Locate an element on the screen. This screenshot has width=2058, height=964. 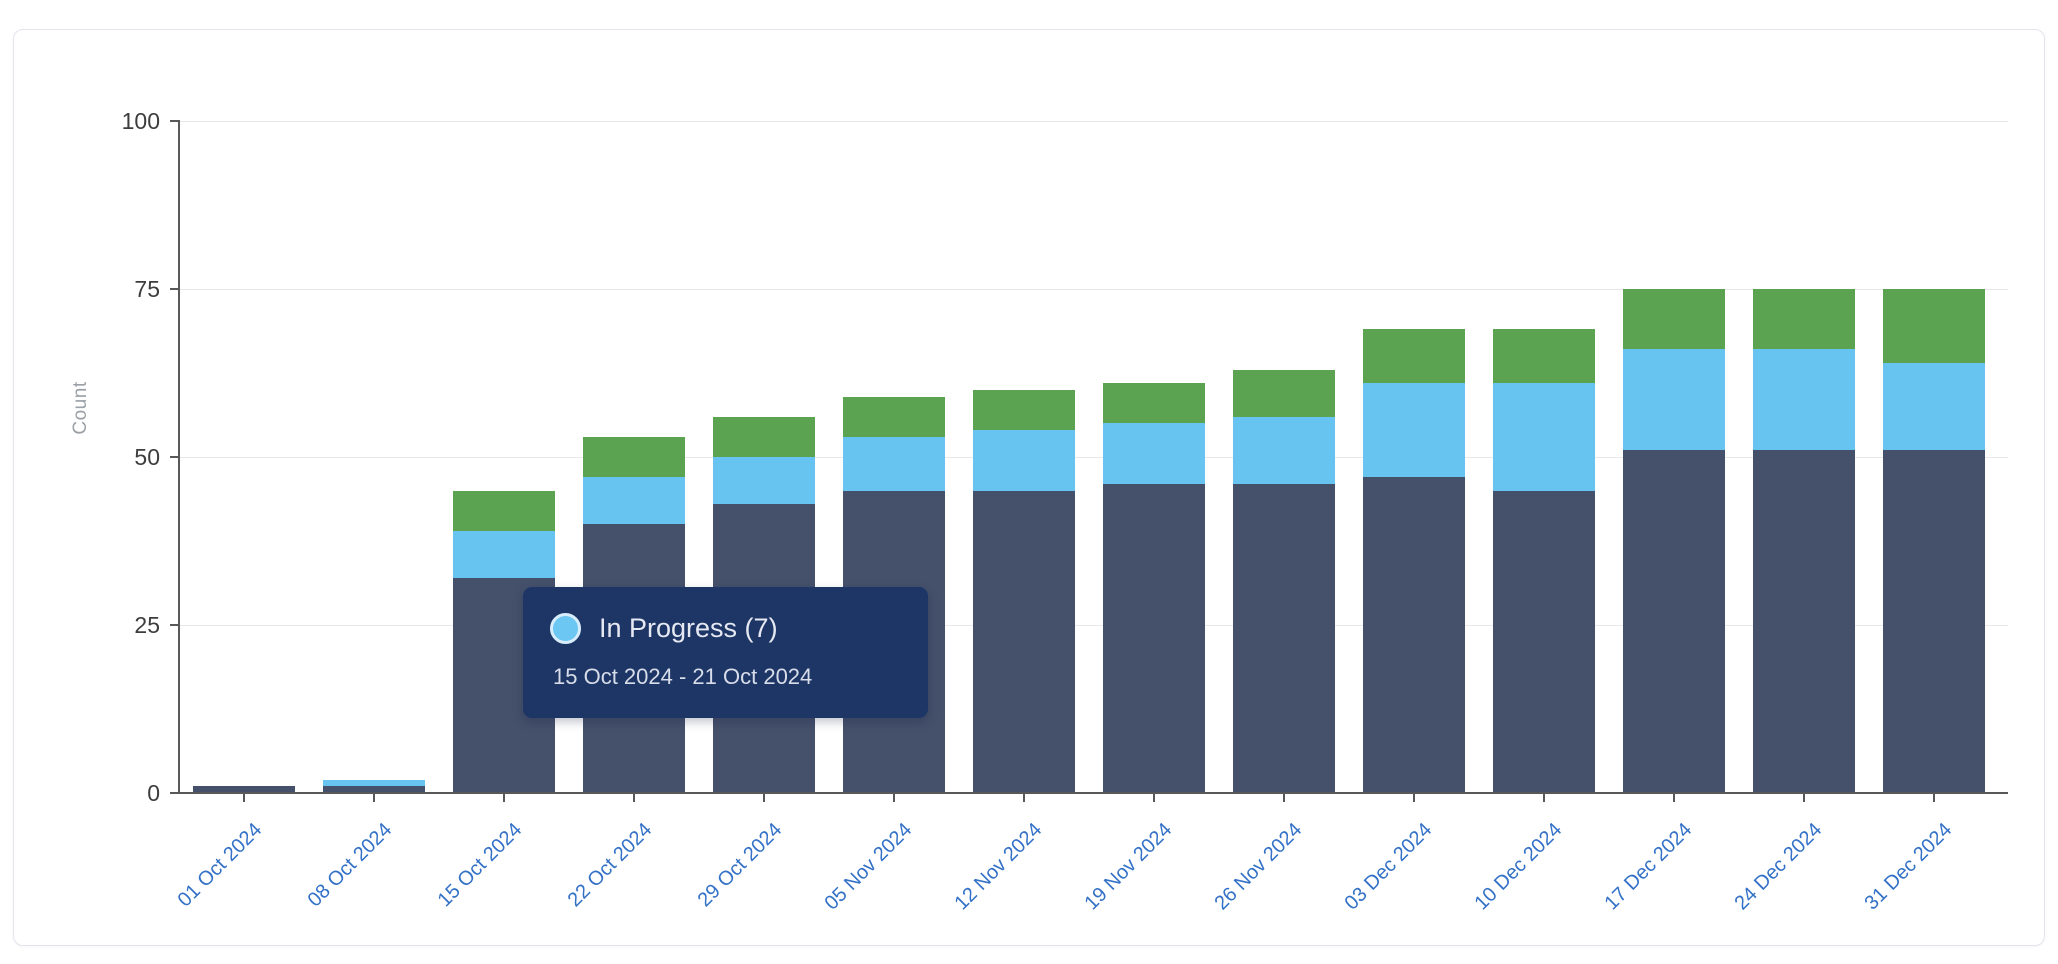
x-axis-label: 24 Dec 2024 is located at coordinates (1778, 866).